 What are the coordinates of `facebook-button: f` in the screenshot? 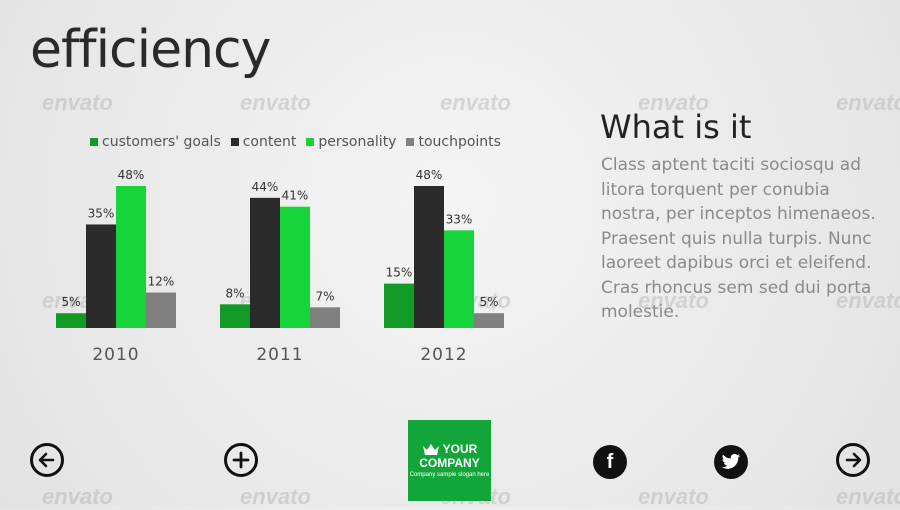 It's located at (610, 462).